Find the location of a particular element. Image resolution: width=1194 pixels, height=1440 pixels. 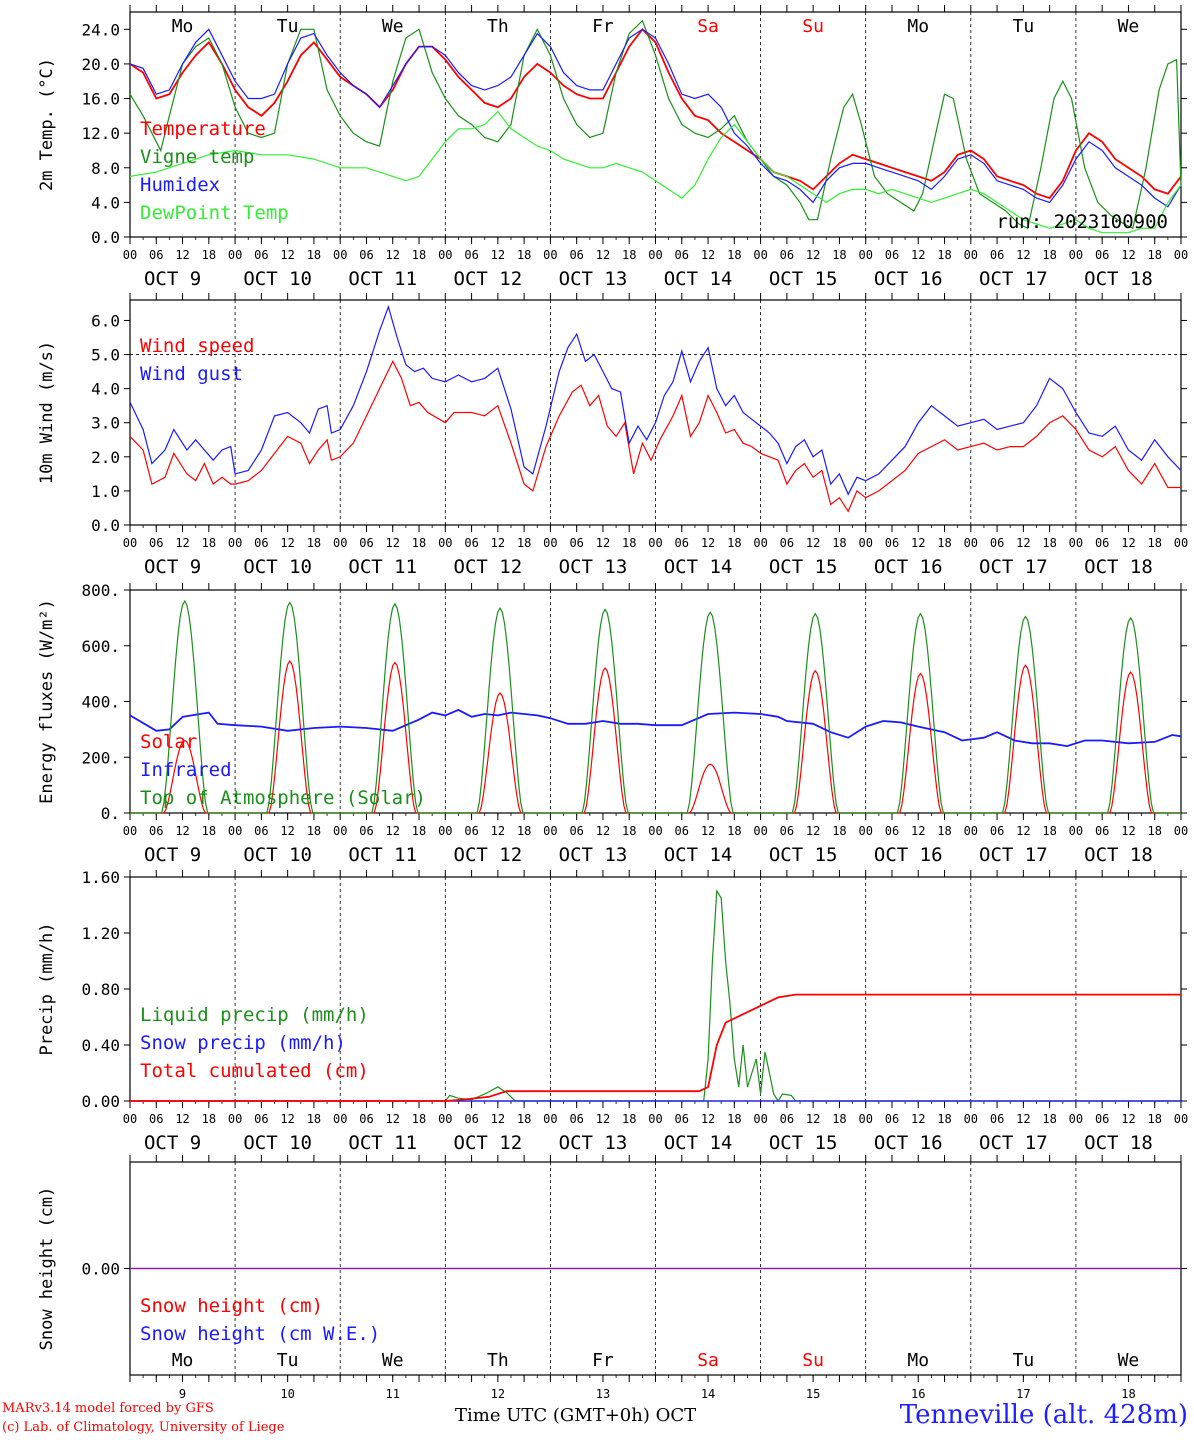

plot-frame is located at coordinates (655, 701).